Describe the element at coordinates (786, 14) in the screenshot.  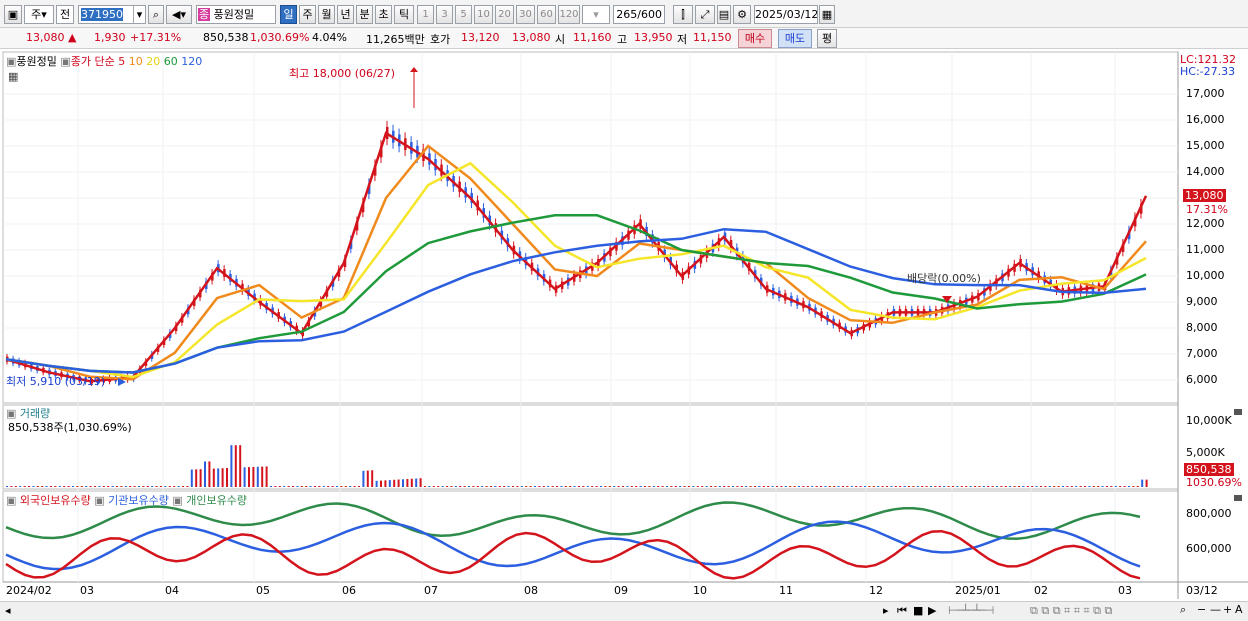
I see `date-input: 2025/03/12` at that location.